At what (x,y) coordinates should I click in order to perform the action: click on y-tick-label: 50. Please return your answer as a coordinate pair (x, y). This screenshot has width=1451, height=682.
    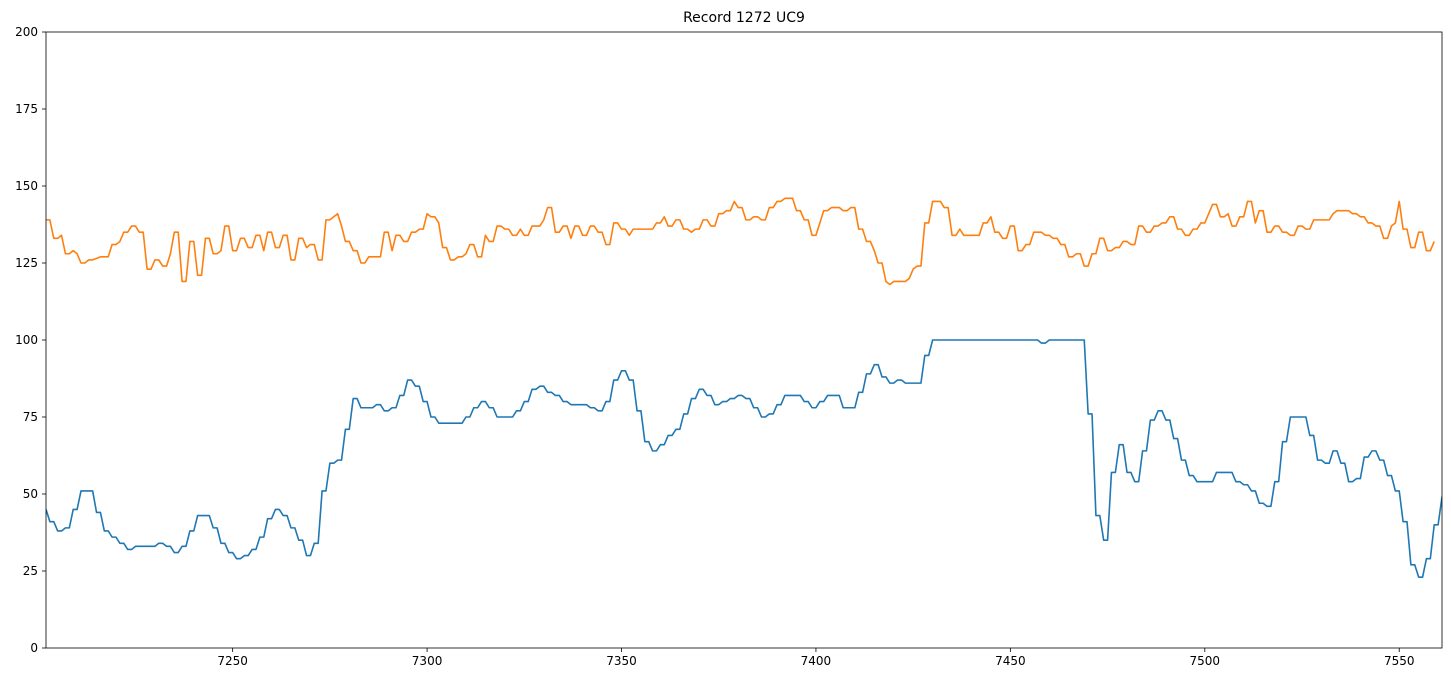
    Looking at the image, I should click on (30, 494).